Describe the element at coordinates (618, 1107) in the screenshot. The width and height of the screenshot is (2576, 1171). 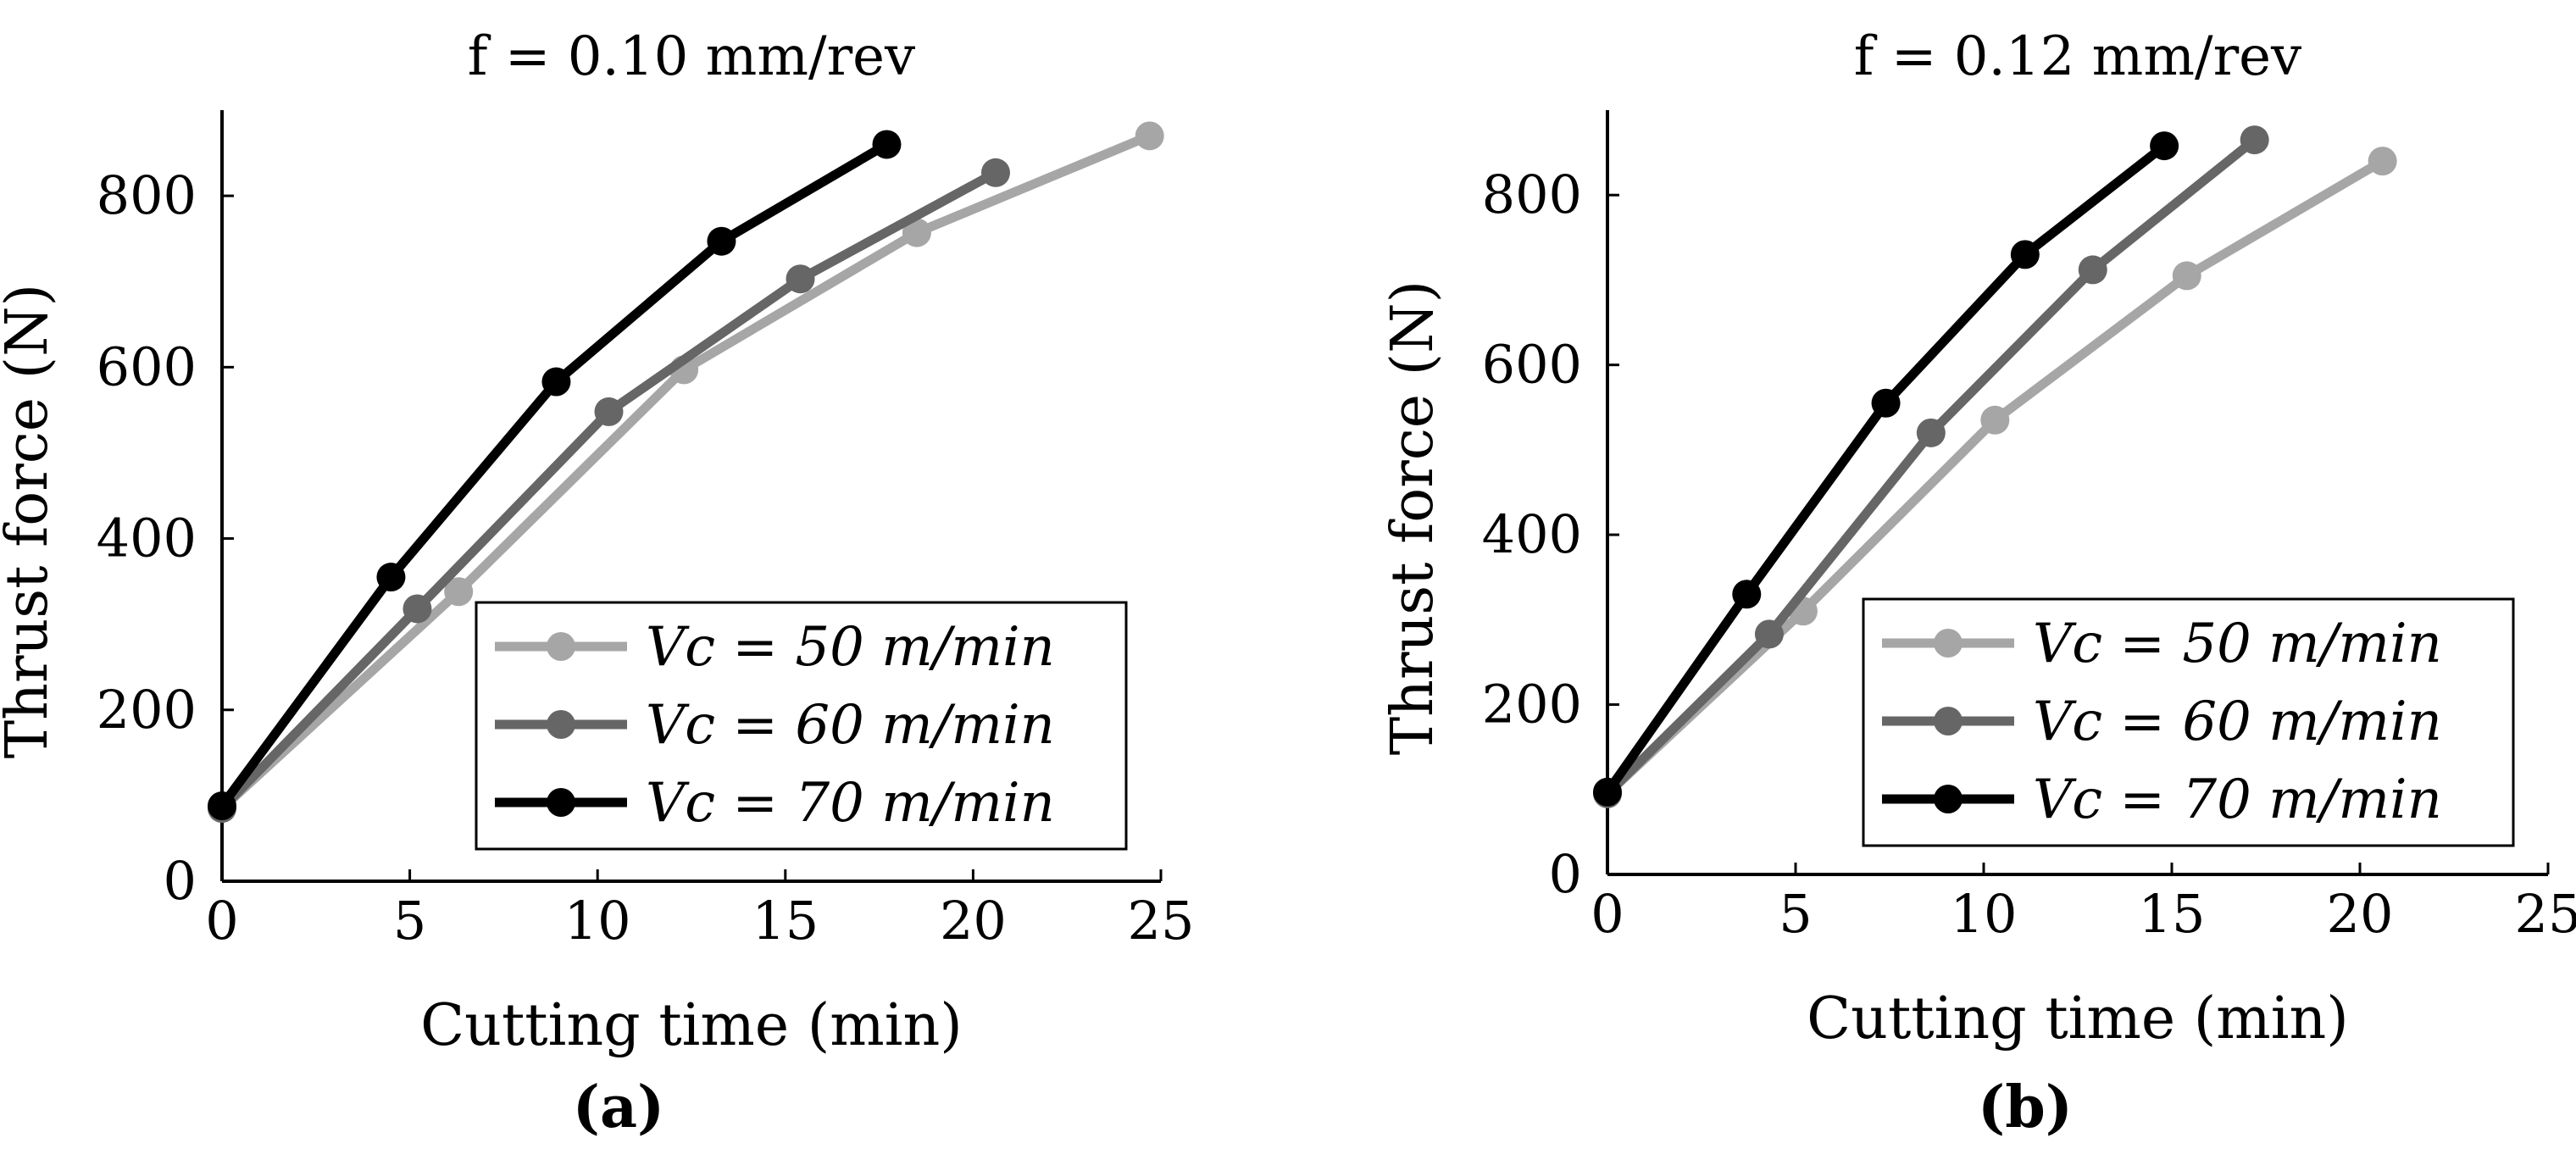
I see `panel-label: (a)` at that location.